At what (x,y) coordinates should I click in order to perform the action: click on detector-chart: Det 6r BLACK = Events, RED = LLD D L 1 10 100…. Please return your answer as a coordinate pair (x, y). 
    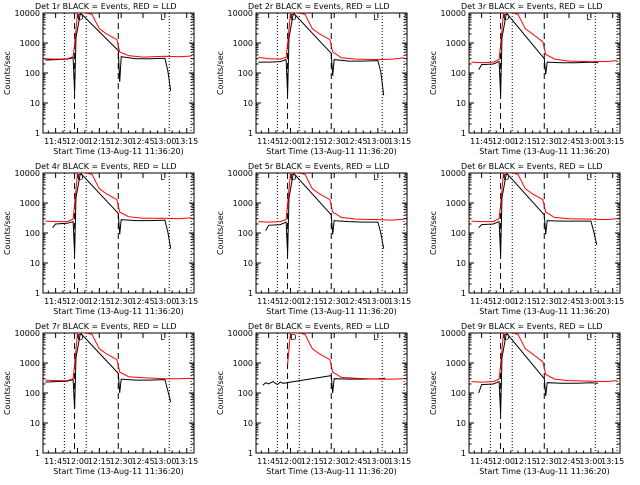
    Looking at the image, I should click on (526, 239).